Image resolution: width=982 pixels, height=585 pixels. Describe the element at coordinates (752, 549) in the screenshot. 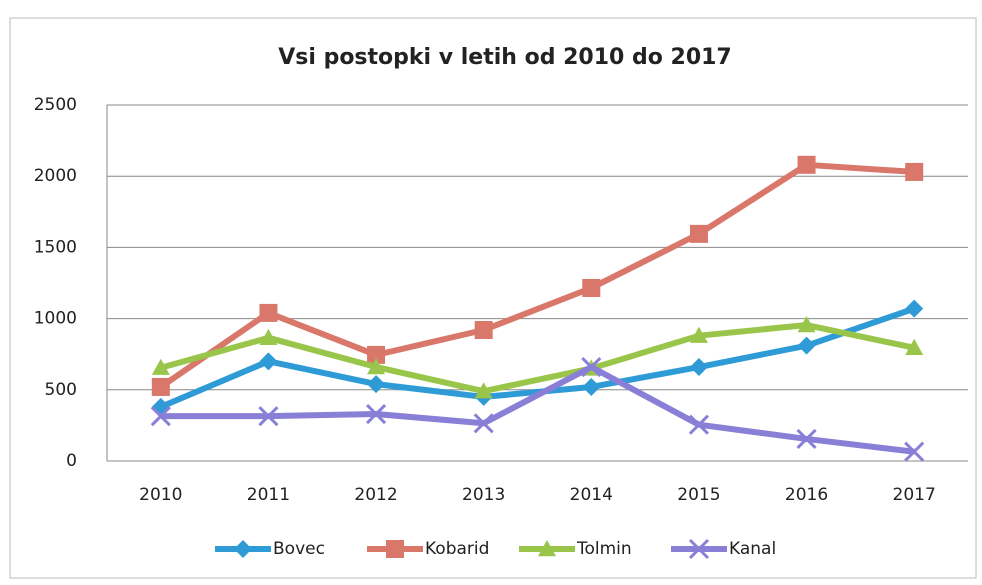

I see `legend-label: Kanal` at that location.